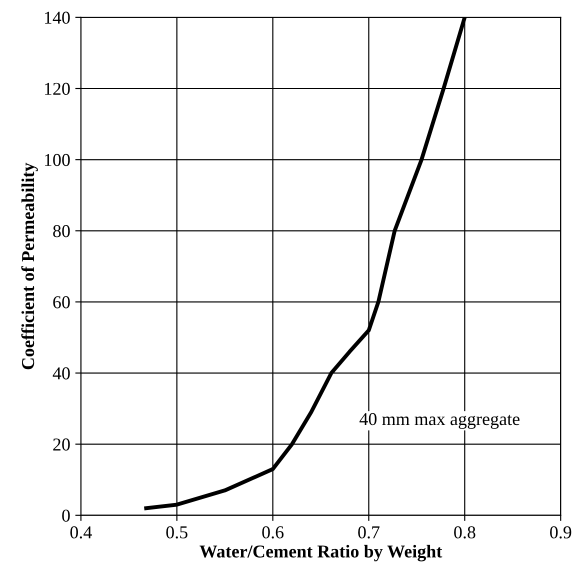 The height and width of the screenshot is (579, 578). Describe the element at coordinates (66, 516) in the screenshot. I see `y-tick-label: 0` at that location.